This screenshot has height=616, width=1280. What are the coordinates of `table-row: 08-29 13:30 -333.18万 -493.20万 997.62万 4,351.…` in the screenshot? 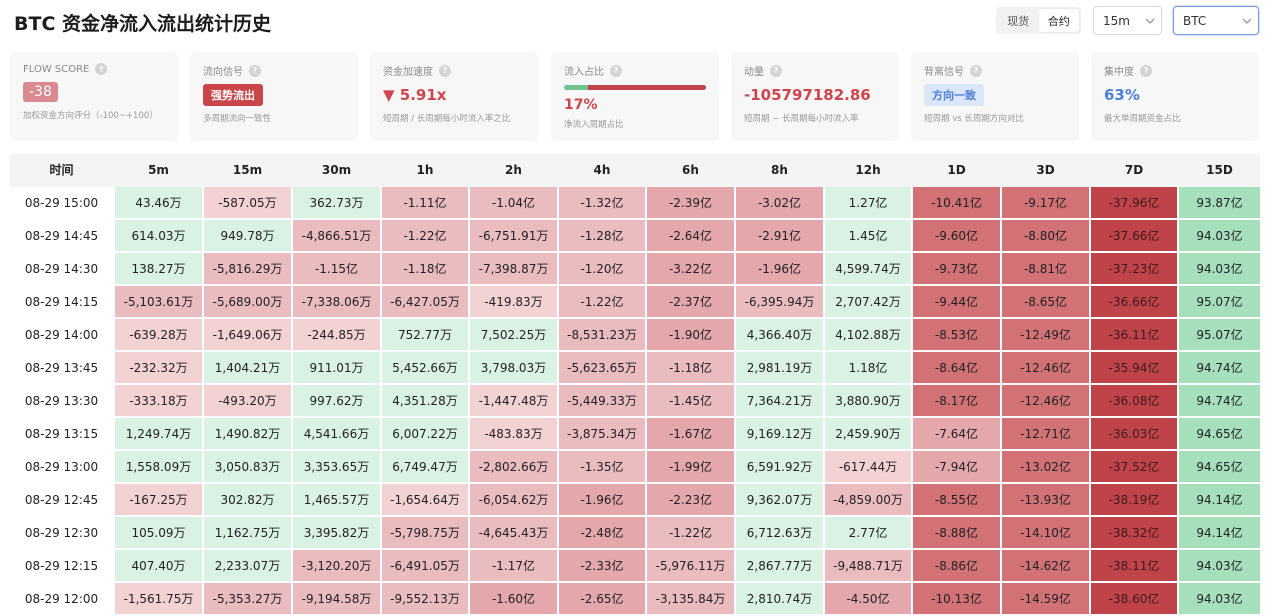 It's located at (635, 401).